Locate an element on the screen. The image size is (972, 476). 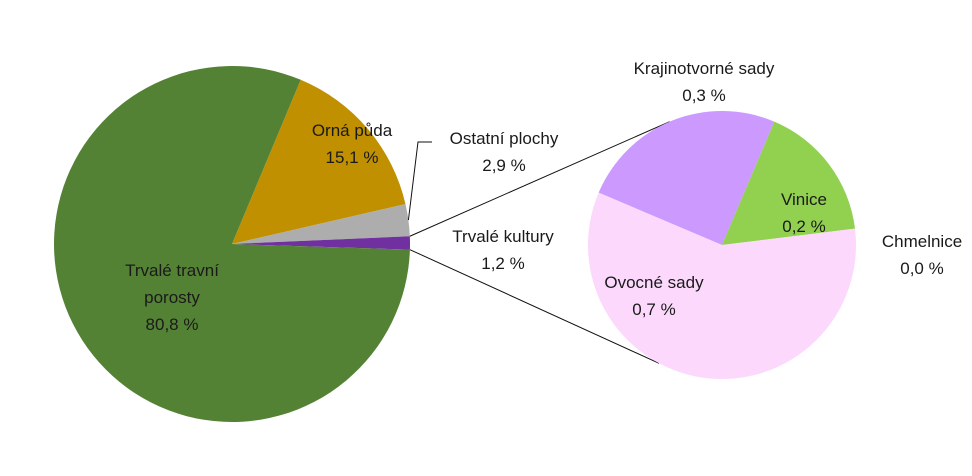
label-trvale-travni-porosty: Trvalé travní porosty 80,8 % is located at coordinates (172, 297).